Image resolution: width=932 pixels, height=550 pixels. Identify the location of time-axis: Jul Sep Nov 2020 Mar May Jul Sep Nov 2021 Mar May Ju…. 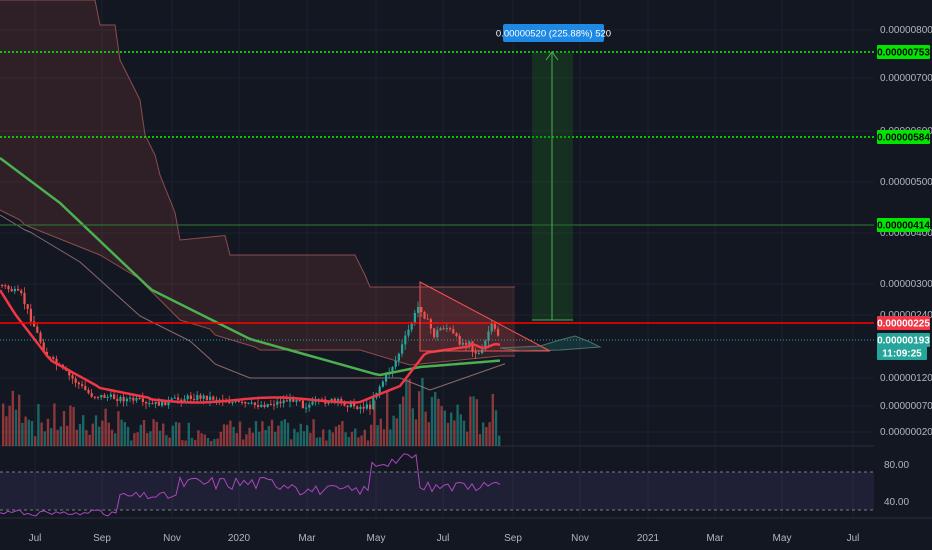
(466, 530).